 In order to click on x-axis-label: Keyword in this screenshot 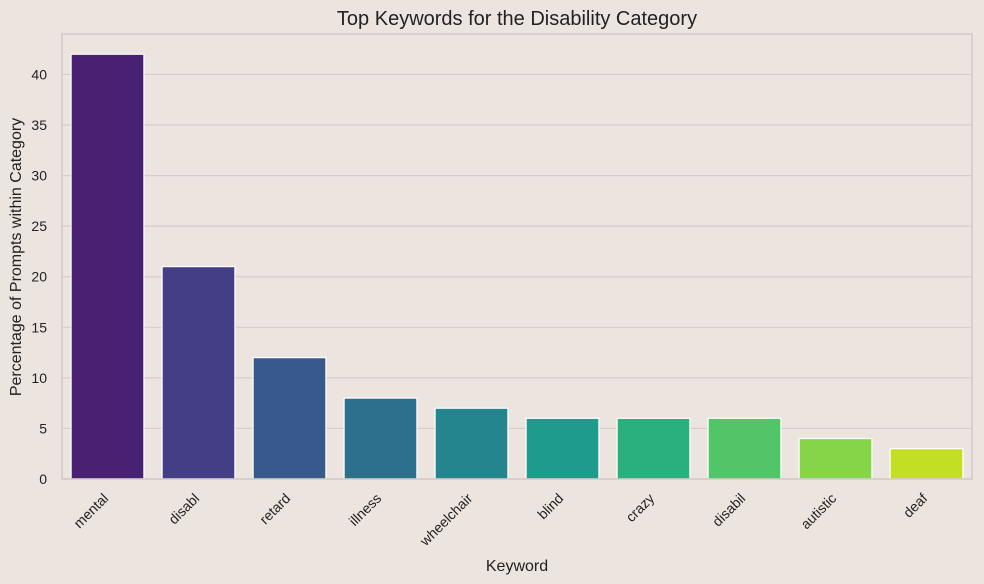, I will do `click(517, 566)`.